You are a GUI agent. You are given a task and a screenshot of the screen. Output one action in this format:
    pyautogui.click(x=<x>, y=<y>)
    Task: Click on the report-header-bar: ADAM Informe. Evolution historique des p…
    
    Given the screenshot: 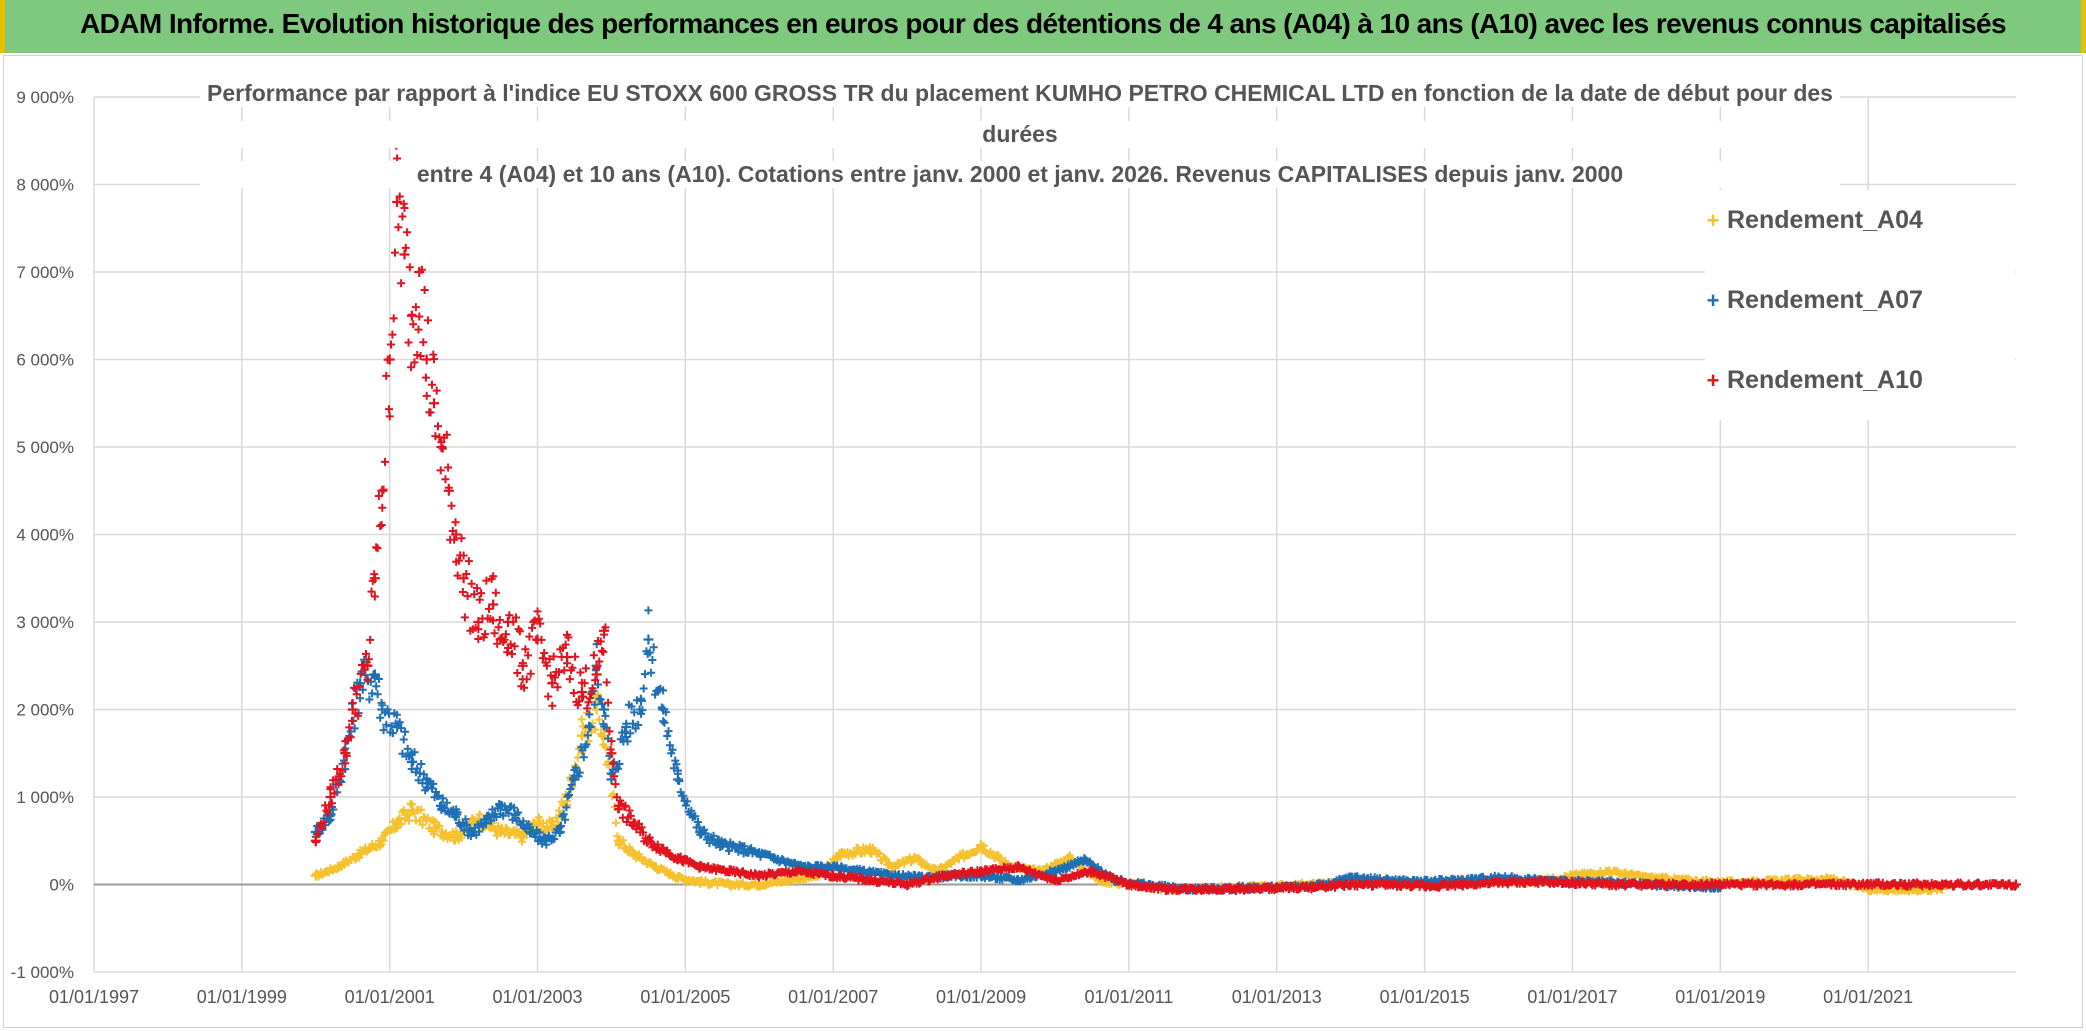 What is the action you would take?
    pyautogui.click(x=1043, y=26)
    